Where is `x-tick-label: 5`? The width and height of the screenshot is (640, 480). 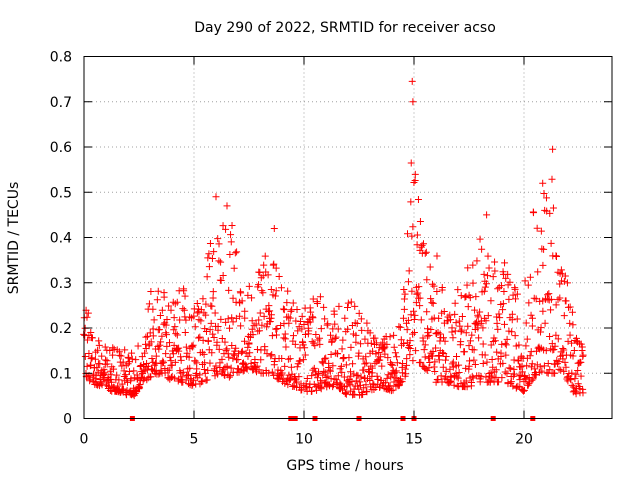
x-tick-label: 5 is located at coordinates (194, 440).